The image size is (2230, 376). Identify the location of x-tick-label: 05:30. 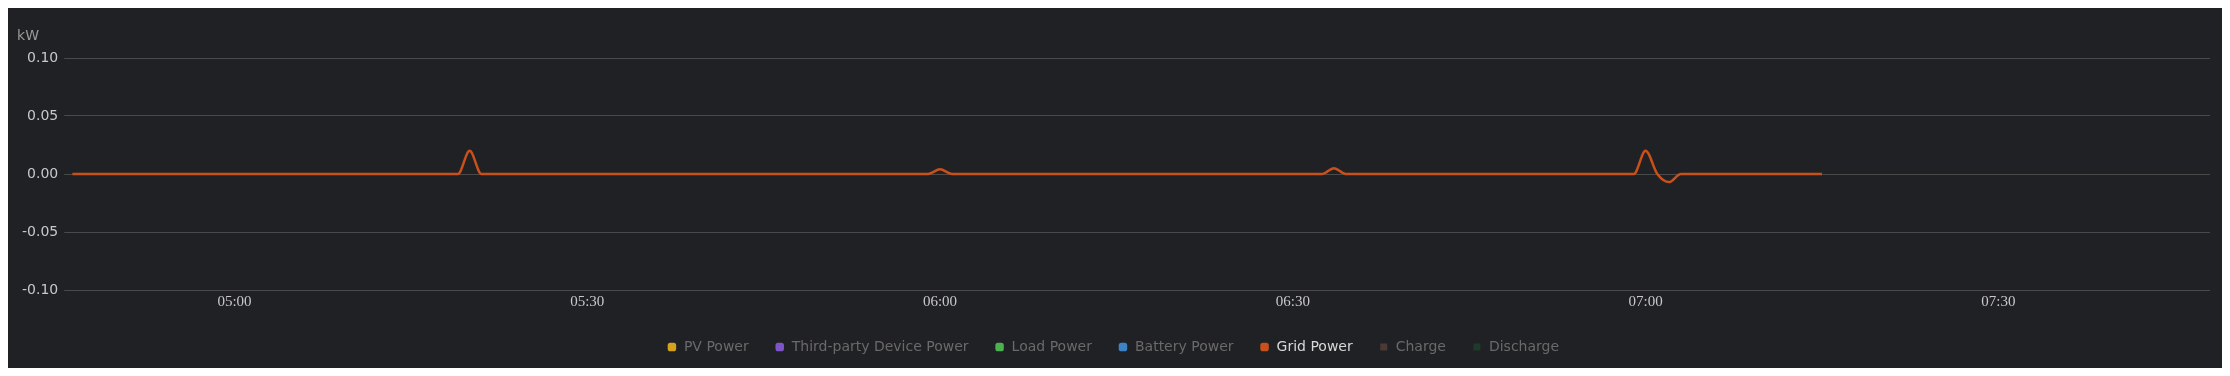
(587, 300).